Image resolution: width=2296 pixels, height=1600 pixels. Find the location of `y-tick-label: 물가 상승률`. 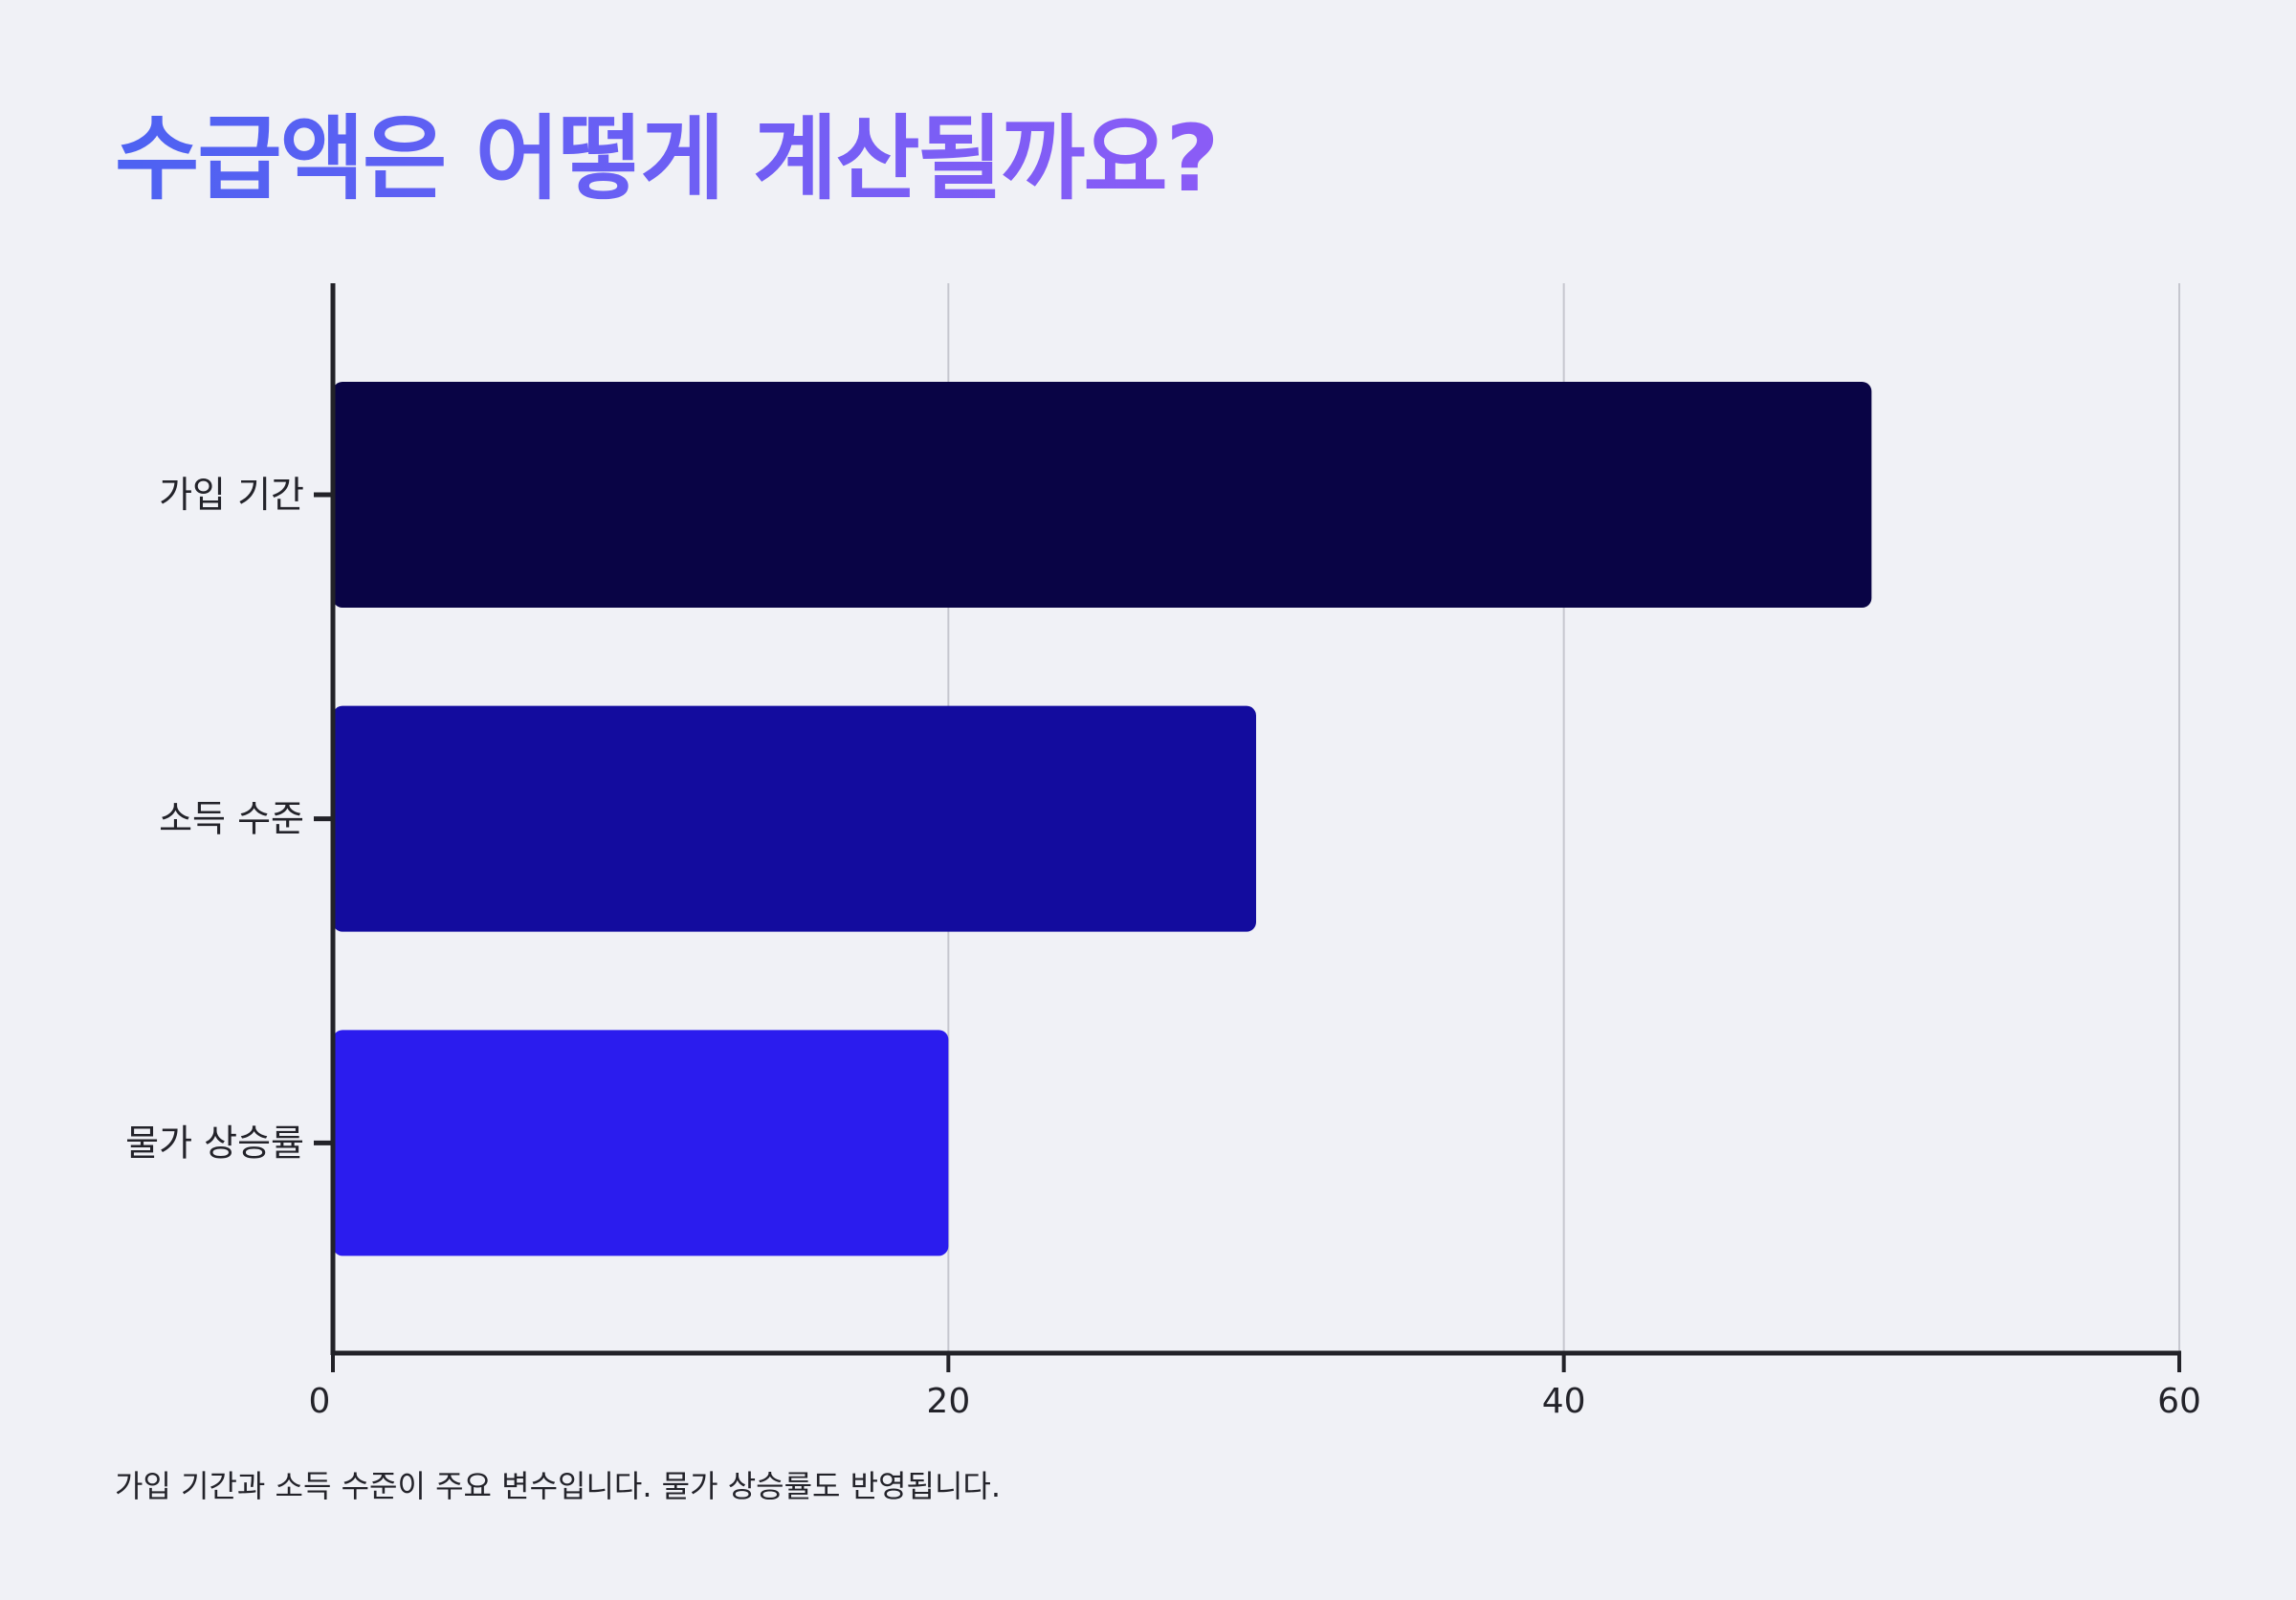

y-tick-label: 물가 상승률 is located at coordinates (214, 1143).